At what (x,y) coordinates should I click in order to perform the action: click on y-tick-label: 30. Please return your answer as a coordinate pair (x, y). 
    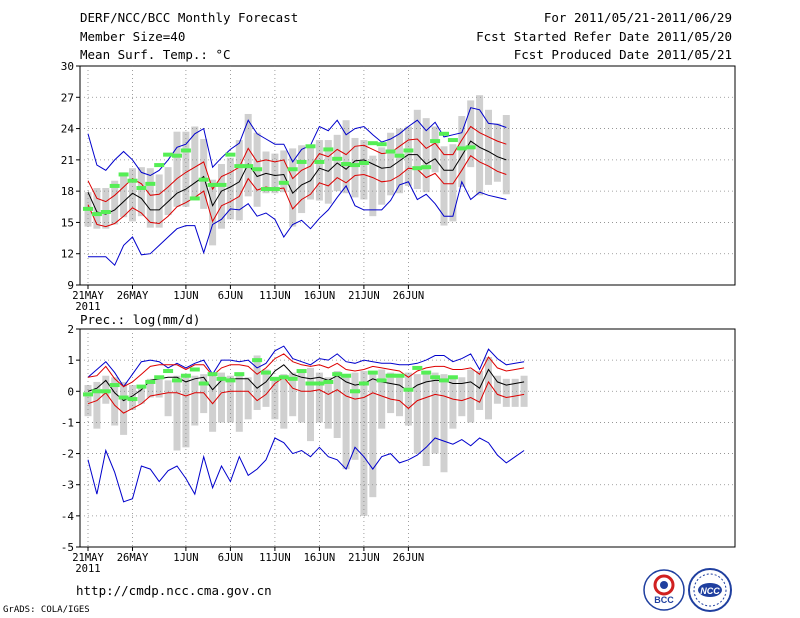
    Looking at the image, I should click on (67, 66).